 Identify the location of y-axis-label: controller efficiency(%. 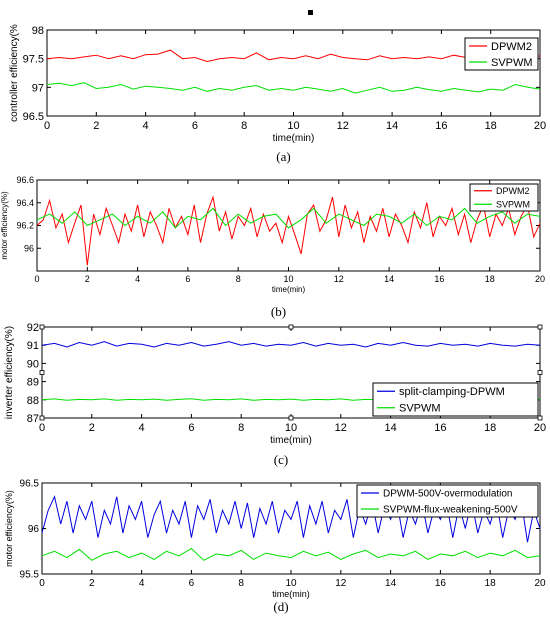
(14, 73).